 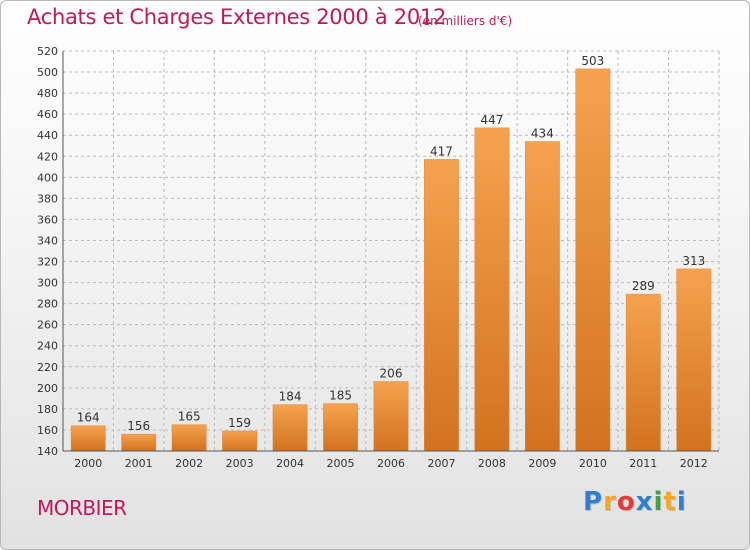 What do you see at coordinates (441, 463) in the screenshot?
I see `x-tick-label: 2007` at bounding box center [441, 463].